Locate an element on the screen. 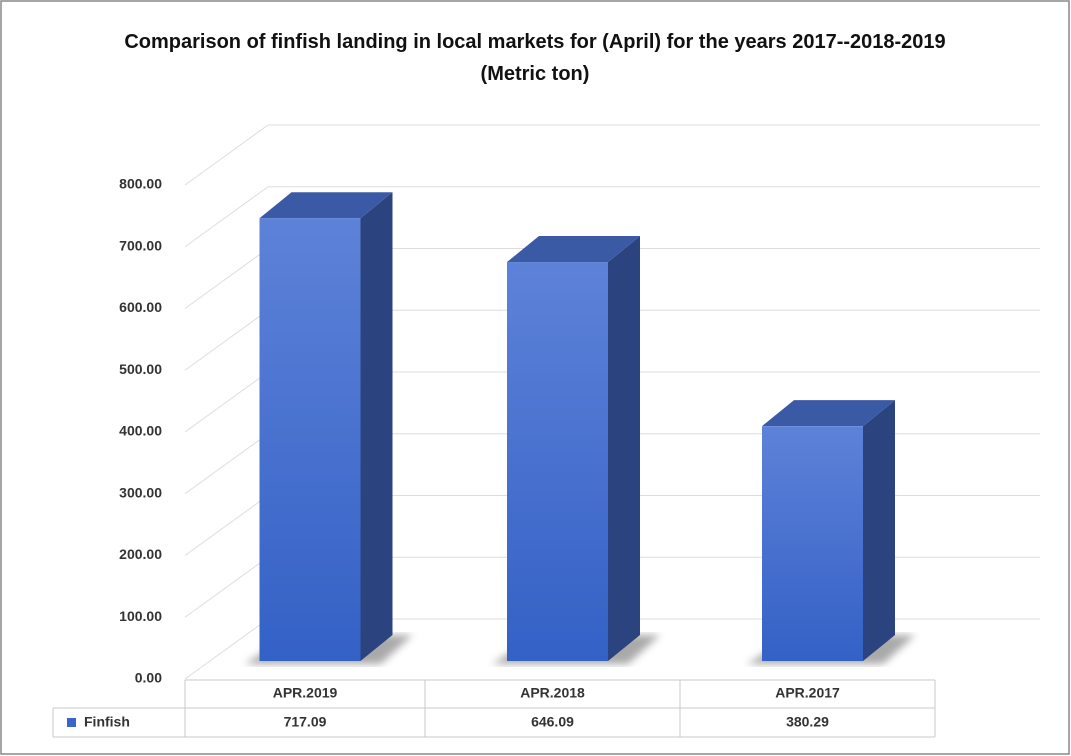  y-tick-label: 700.00 is located at coordinates (140, 245).